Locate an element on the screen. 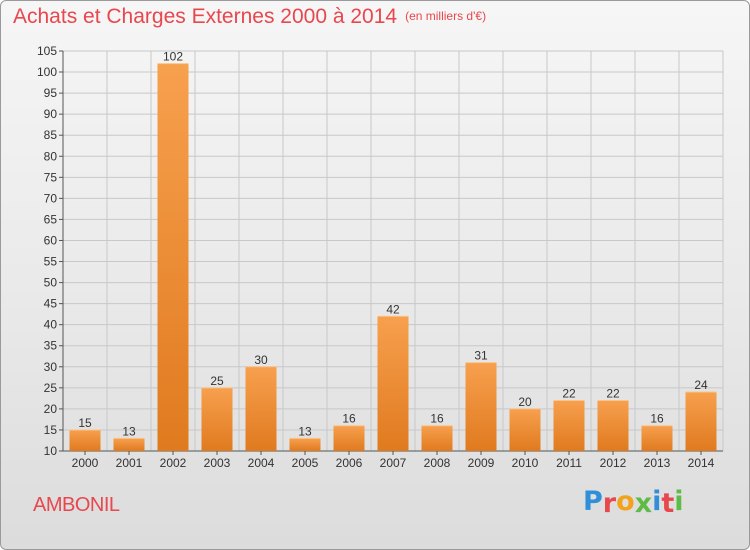 The height and width of the screenshot is (550, 750). y-tick-label: 75 is located at coordinates (51, 177).